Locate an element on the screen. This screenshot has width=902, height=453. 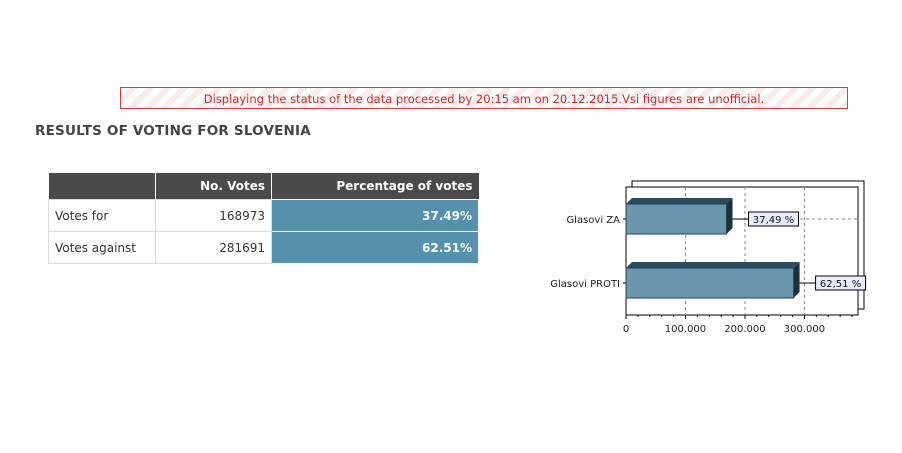
row-votes: 168973 is located at coordinates (213, 215).